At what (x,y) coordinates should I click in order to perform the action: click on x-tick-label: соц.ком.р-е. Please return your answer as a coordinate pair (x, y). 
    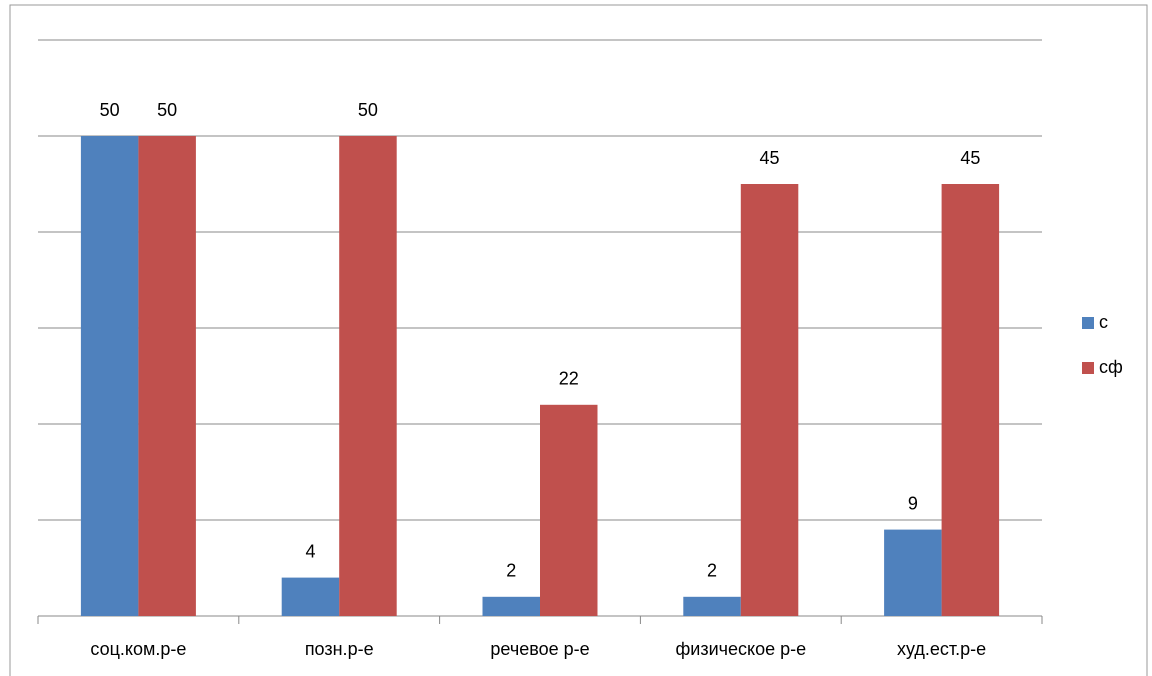
    Looking at the image, I should click on (138, 649).